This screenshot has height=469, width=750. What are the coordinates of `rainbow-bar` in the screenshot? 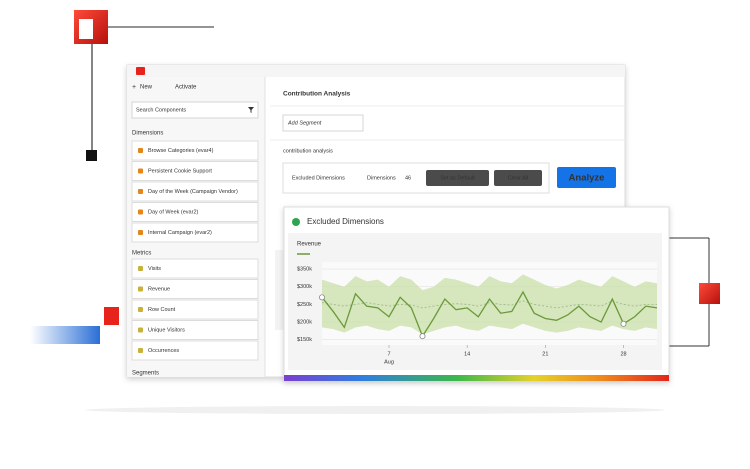 It's located at (476, 378).